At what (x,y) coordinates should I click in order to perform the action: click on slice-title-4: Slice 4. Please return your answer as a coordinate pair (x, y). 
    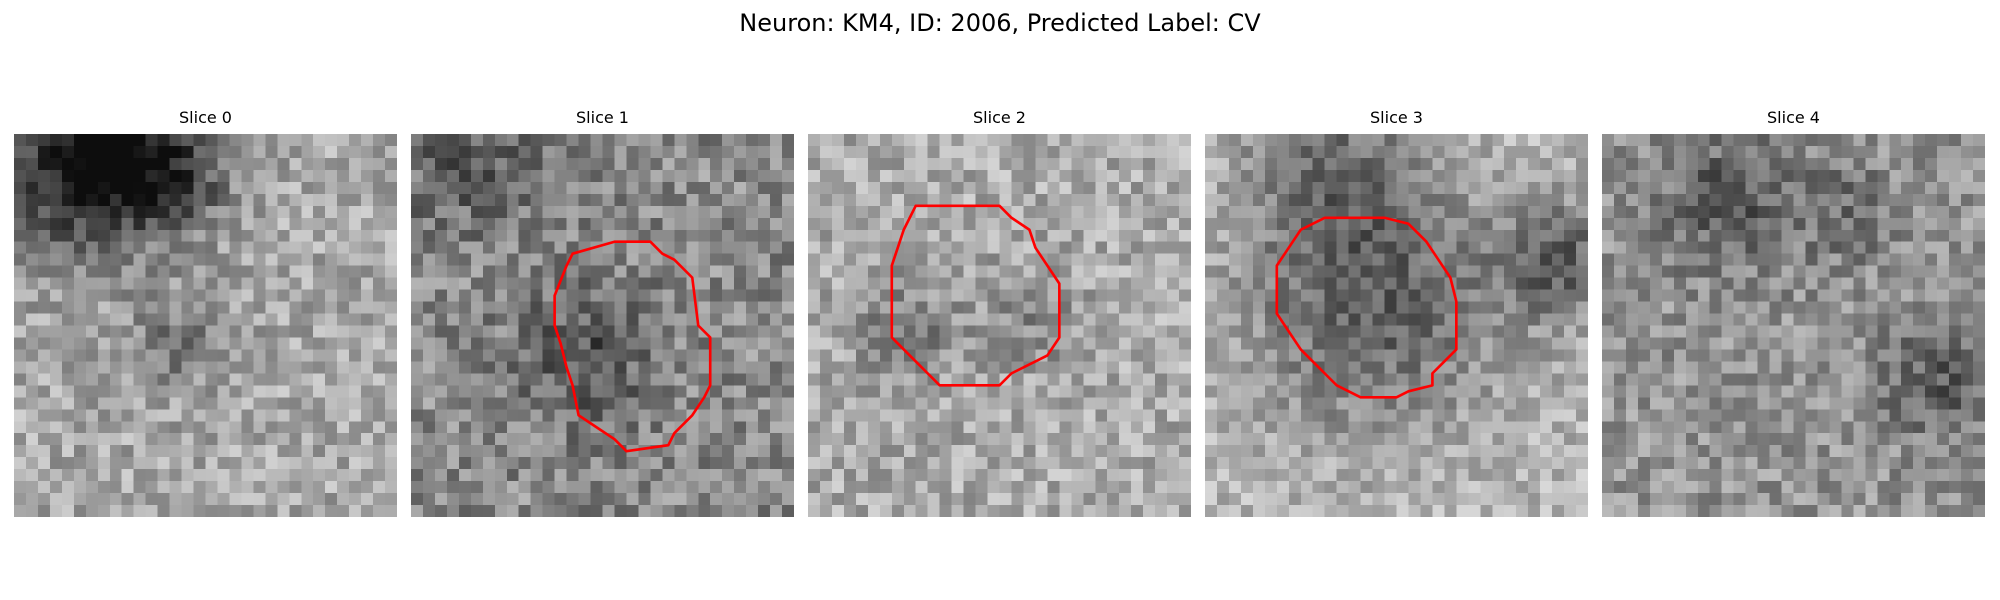
    Looking at the image, I should click on (1793, 117).